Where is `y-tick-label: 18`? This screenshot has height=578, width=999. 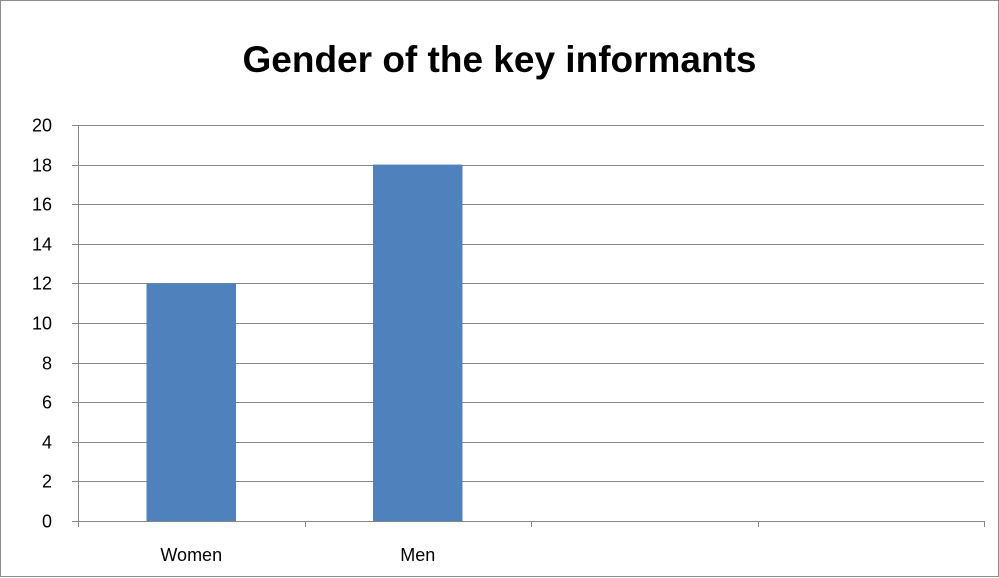
y-tick-label: 18 is located at coordinates (42, 166).